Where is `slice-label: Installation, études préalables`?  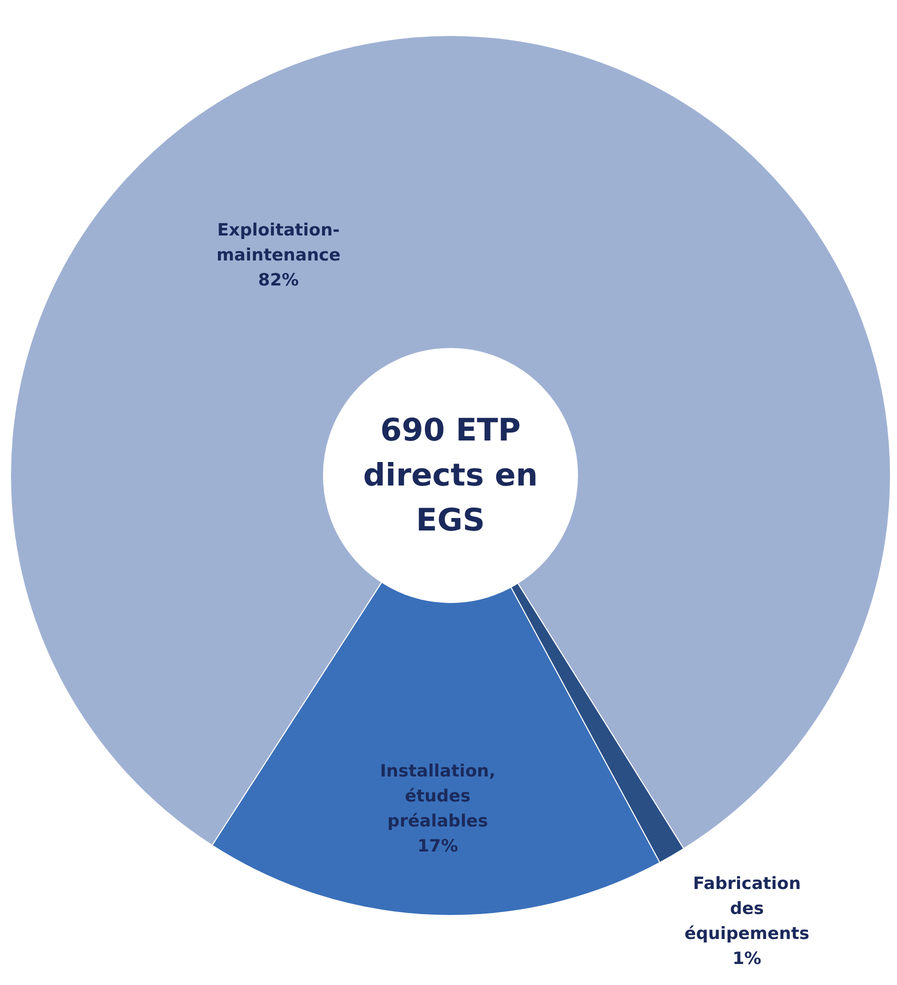
slice-label: Installation, études préalables is located at coordinates (438, 796).